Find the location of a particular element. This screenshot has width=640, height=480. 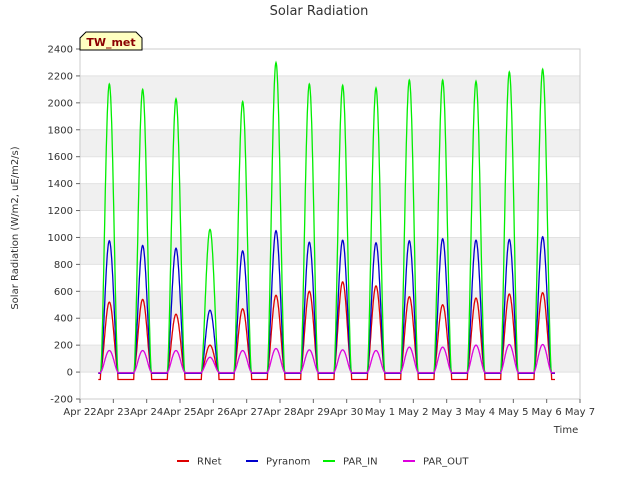

x-axis-title: Time is located at coordinates (565, 430).